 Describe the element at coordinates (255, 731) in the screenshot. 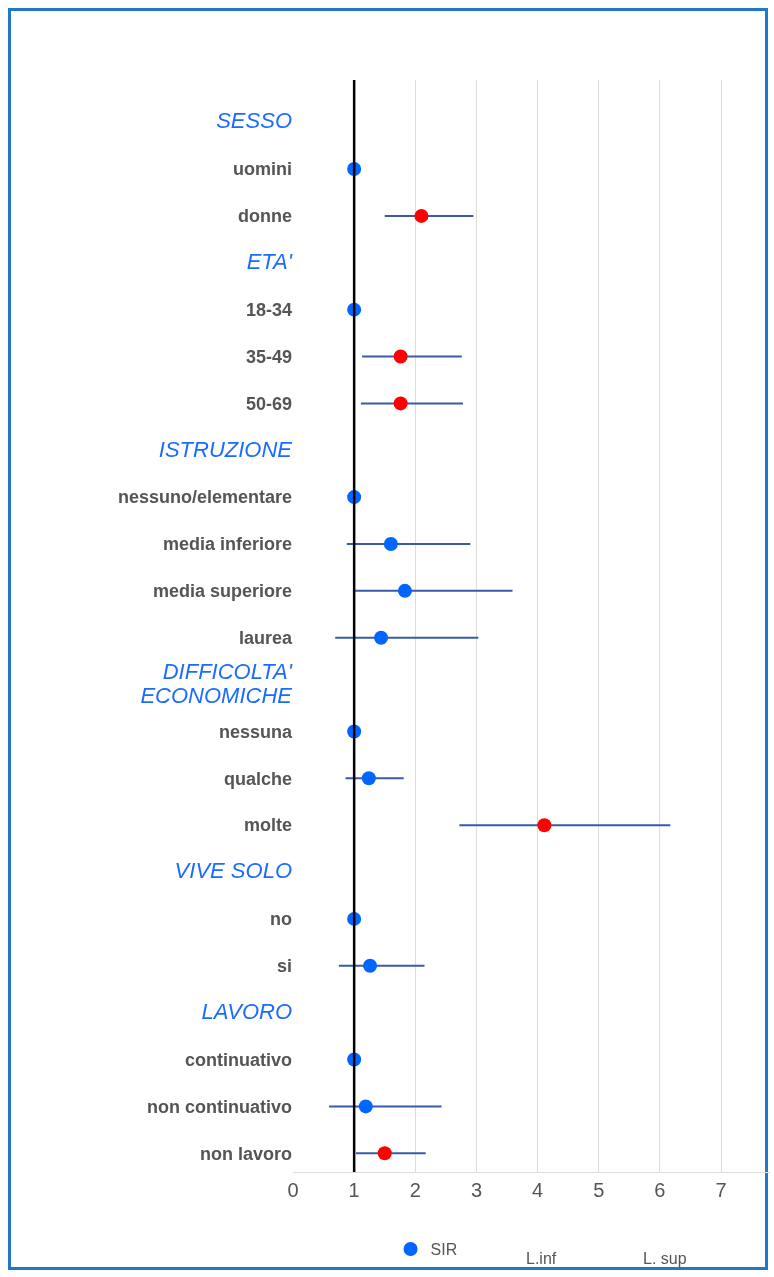

I see `y-tick-label: nessuna` at that location.